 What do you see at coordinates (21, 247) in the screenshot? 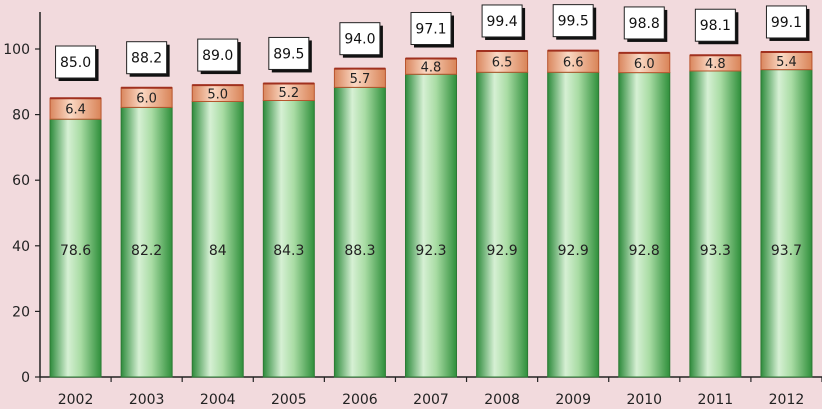
I see `y-tick-label: 40` at bounding box center [21, 247].